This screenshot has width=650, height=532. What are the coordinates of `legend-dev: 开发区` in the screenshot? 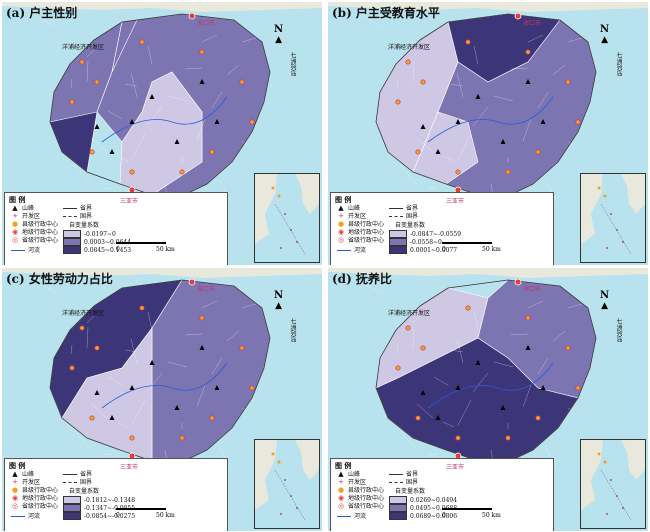 It's located at (357, 482).